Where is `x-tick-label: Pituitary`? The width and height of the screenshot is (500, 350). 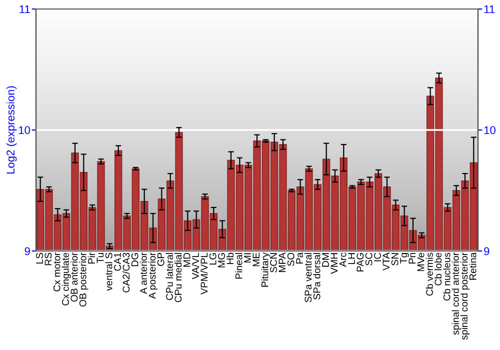 x-tick-label: Pituitary is located at coordinates (265, 269).